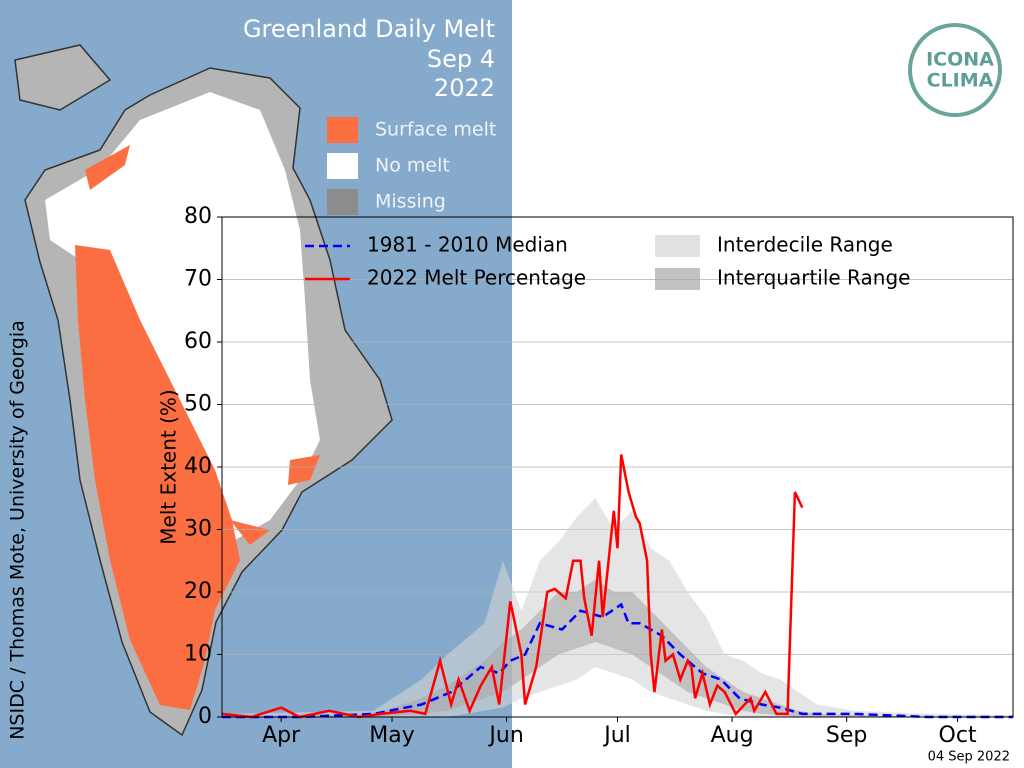  Describe the element at coordinates (198, 279) in the screenshot. I see `y-tick-label: 70` at that location.